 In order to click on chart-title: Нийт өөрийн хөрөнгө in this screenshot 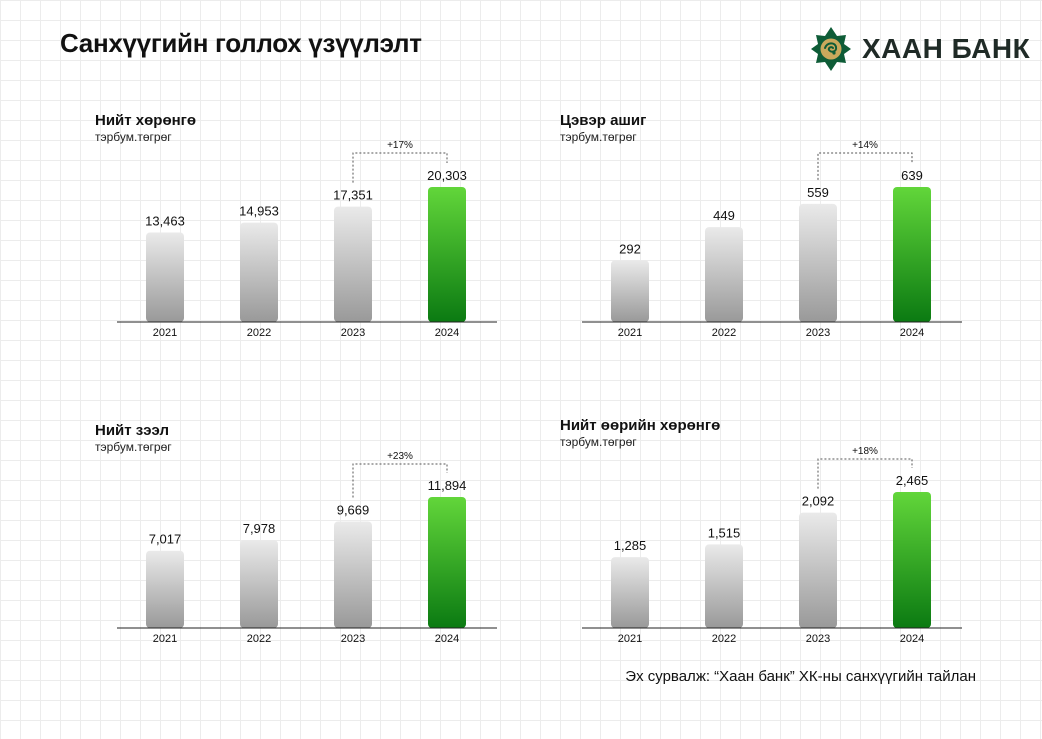, I will do `click(640, 425)`.